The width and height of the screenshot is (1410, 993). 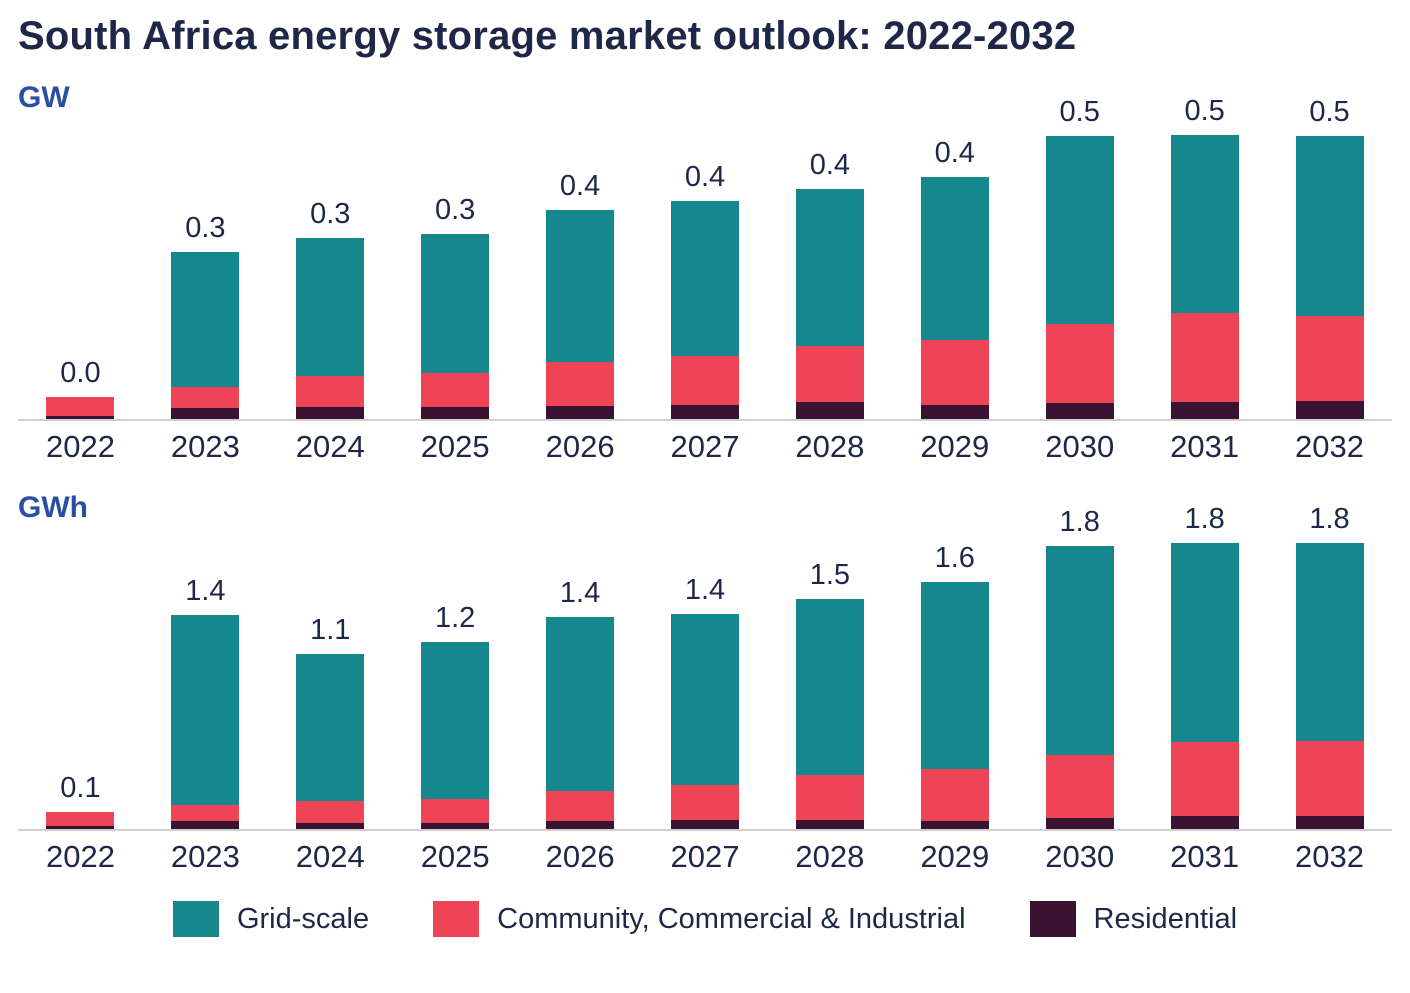 I want to click on bar-column: 0.5, so click(x=1204, y=257).